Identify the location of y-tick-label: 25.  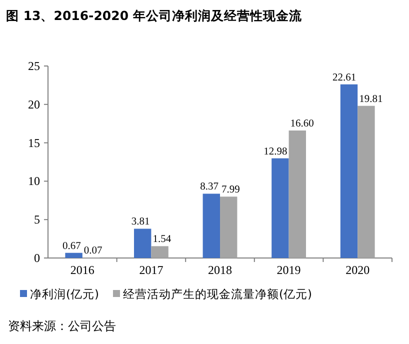
(34, 66).